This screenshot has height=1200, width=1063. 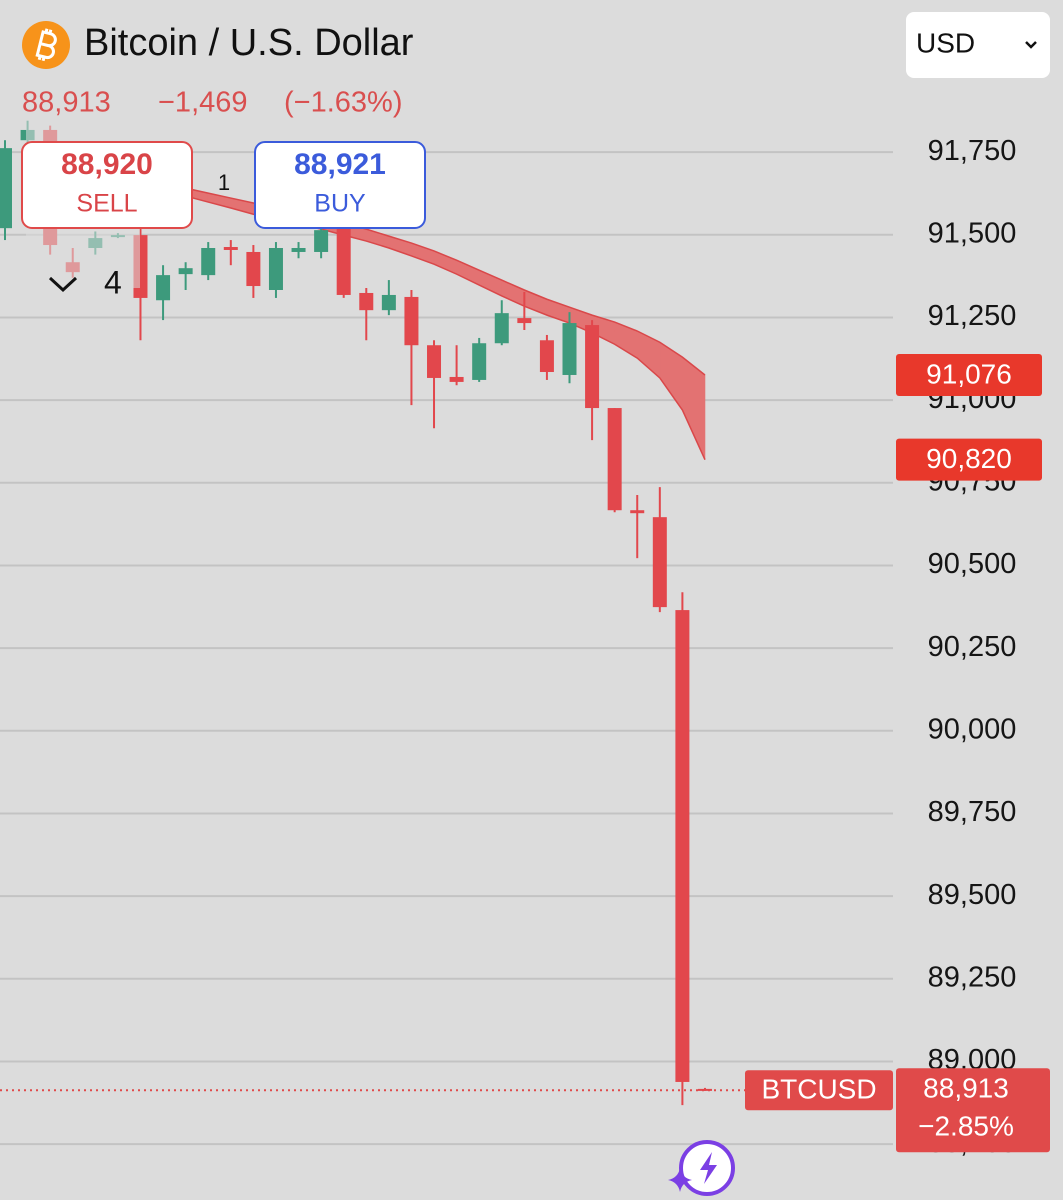 I want to click on indicator-count: 4, so click(x=113, y=282).